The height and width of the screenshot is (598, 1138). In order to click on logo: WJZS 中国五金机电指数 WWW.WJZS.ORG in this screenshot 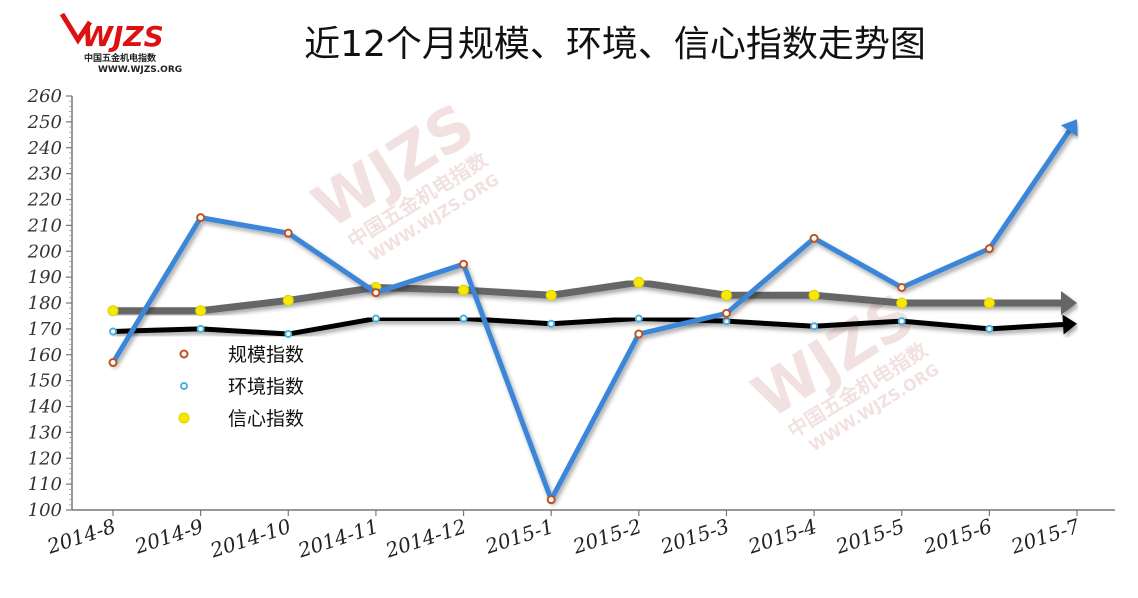, I will do `click(120, 43)`.